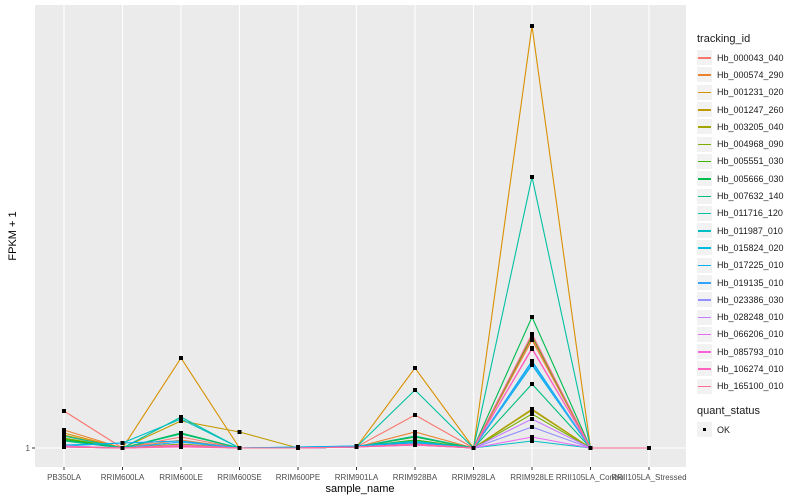 The width and height of the screenshot is (800, 500). Describe the element at coordinates (28, 448) in the screenshot. I see `y-tick-label: 1` at that location.